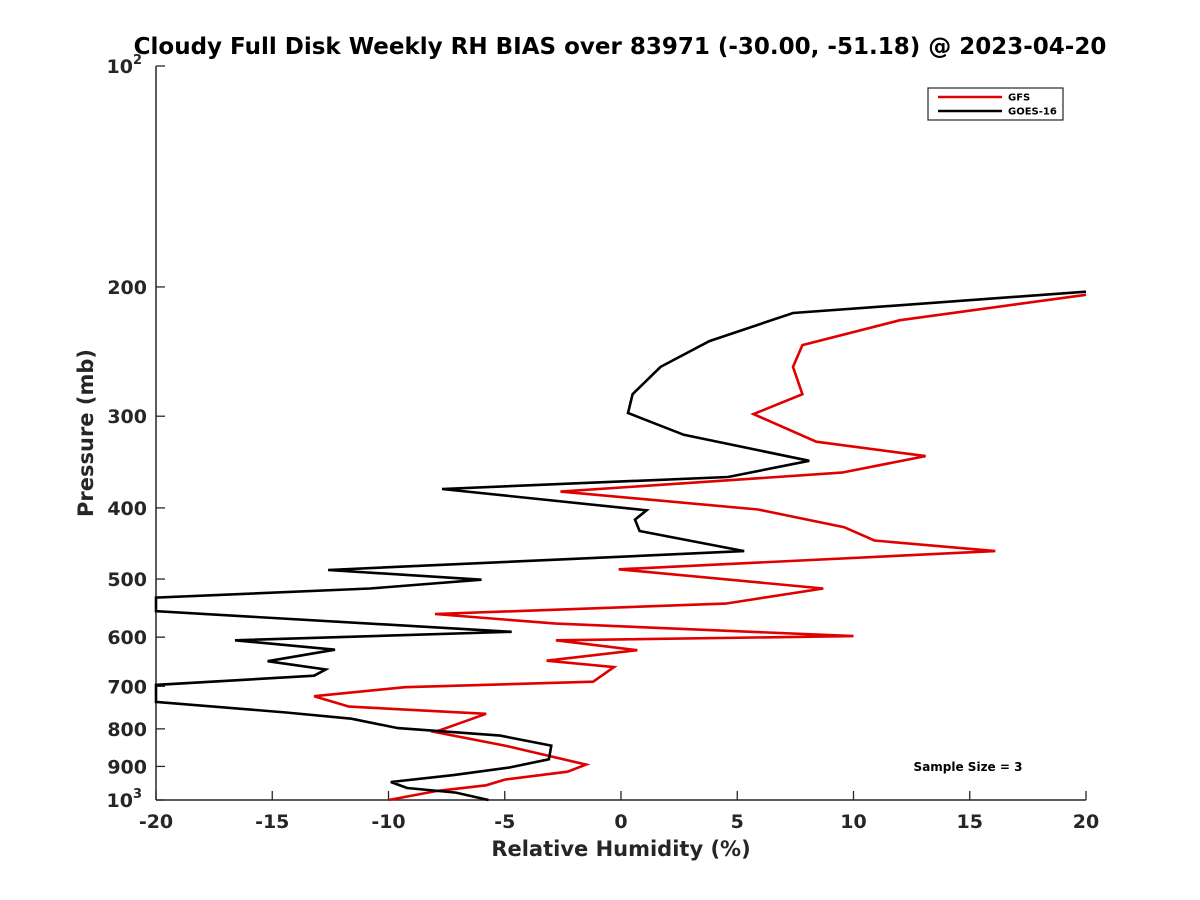  I want to click on sample-size-annotation: Sample Size = 3, so click(968, 767).